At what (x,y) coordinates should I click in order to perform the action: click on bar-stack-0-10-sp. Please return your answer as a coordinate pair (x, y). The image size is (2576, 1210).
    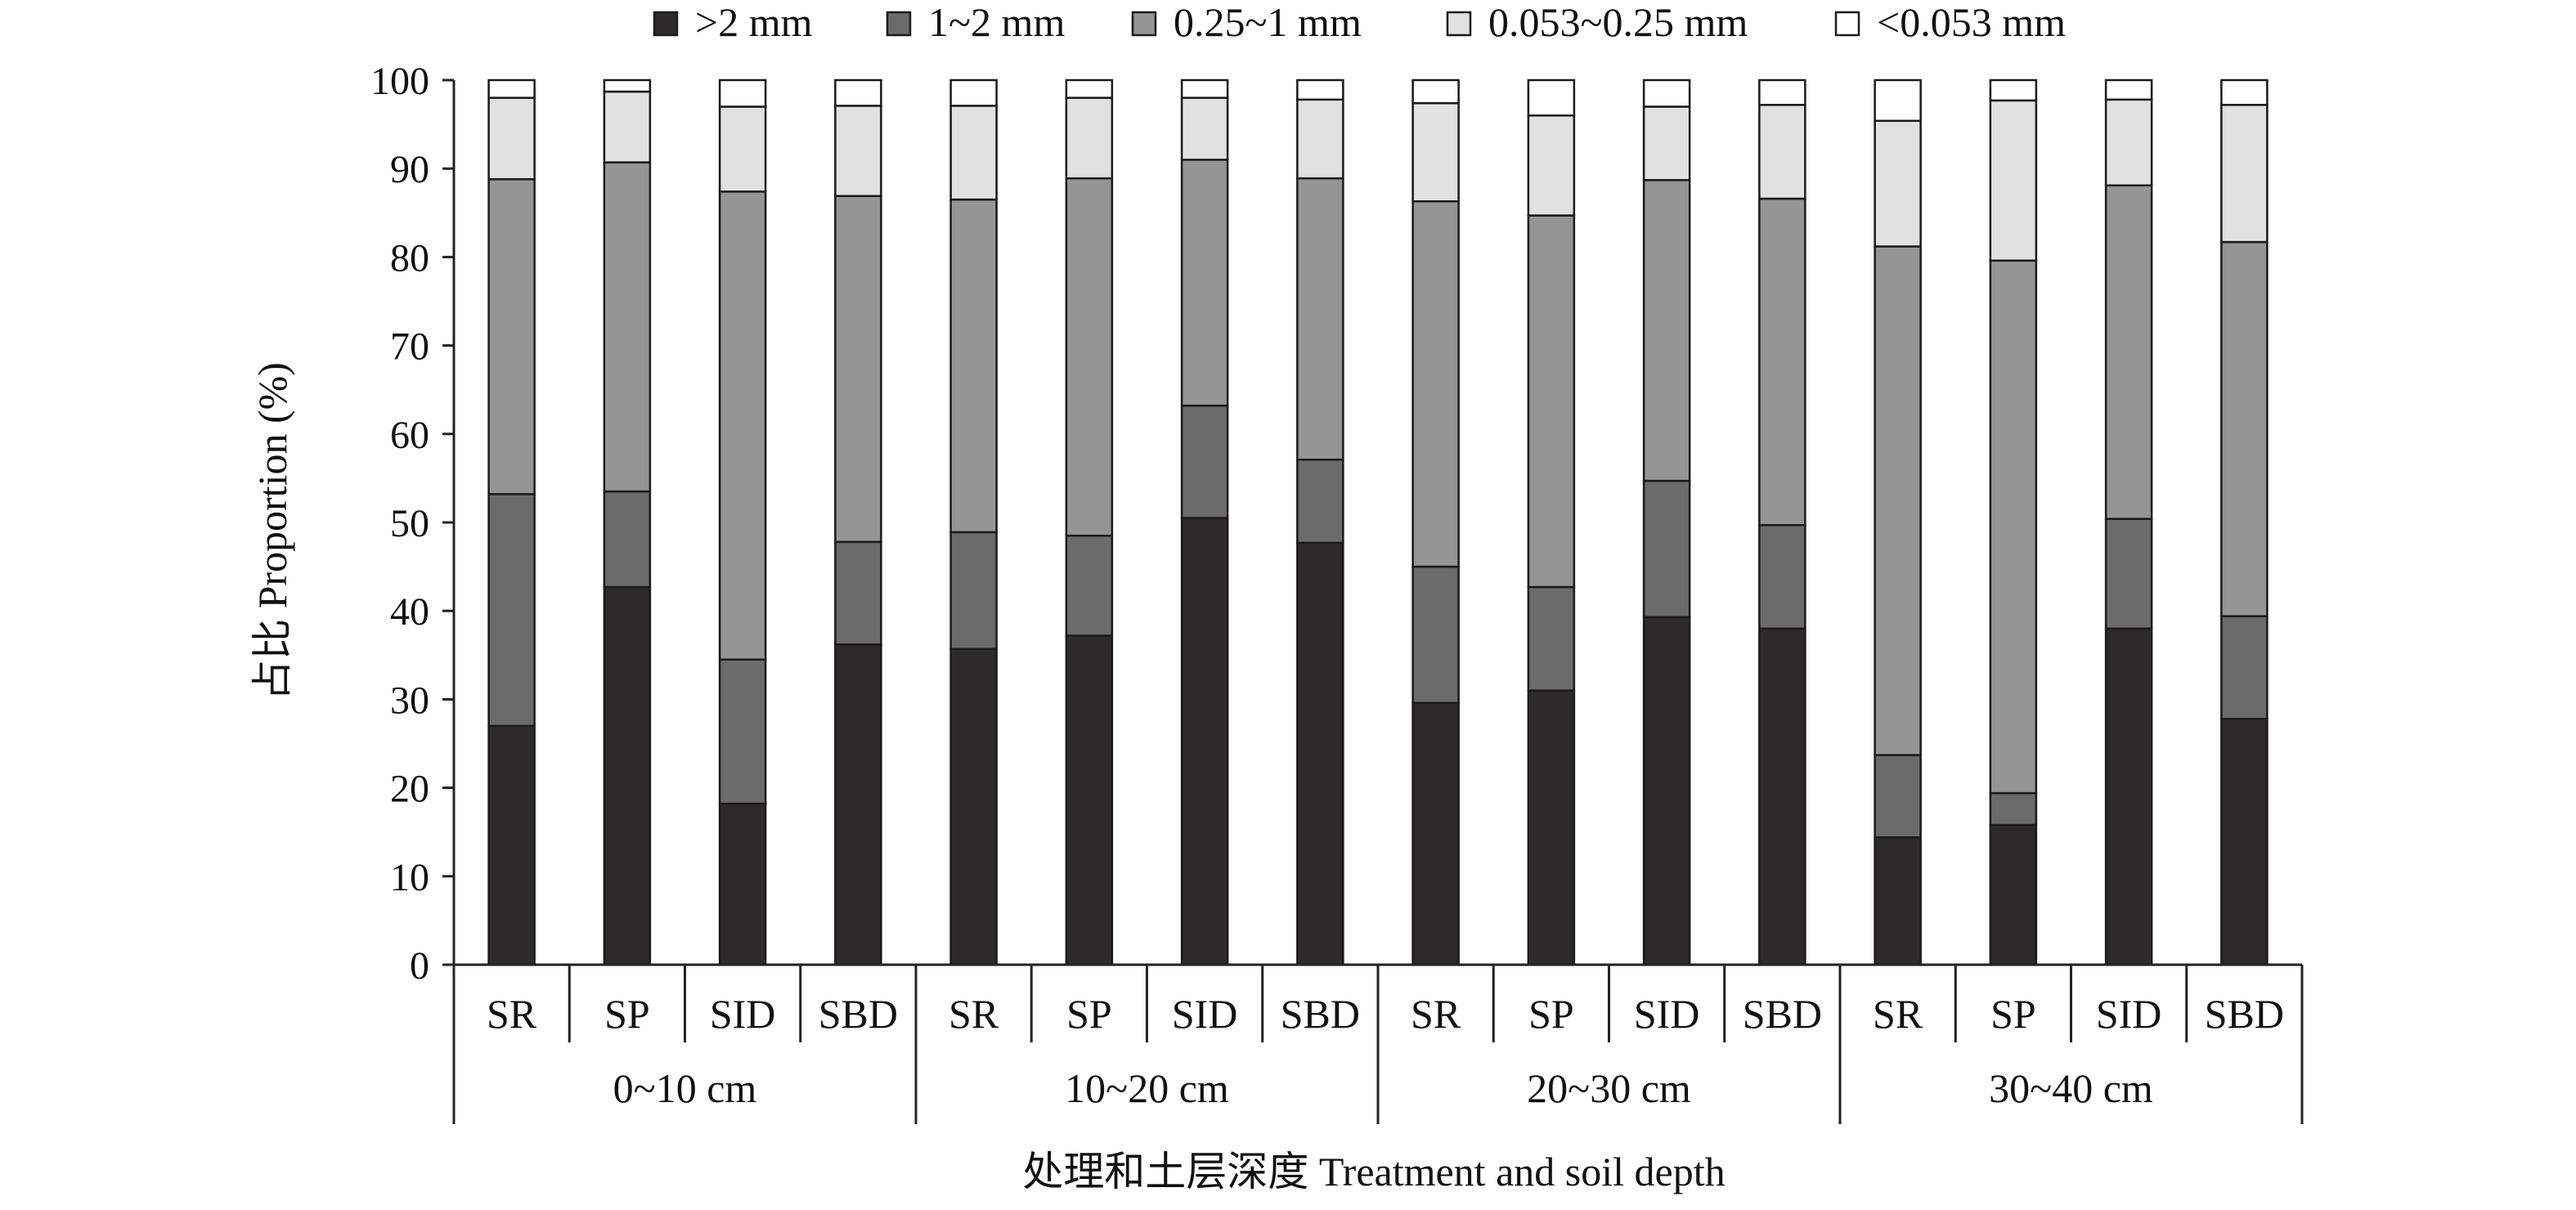
    Looking at the image, I should click on (627, 522).